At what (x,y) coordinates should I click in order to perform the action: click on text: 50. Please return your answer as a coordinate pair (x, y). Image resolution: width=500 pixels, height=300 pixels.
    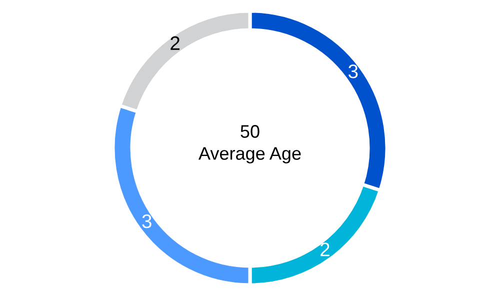
    Looking at the image, I should click on (250, 131).